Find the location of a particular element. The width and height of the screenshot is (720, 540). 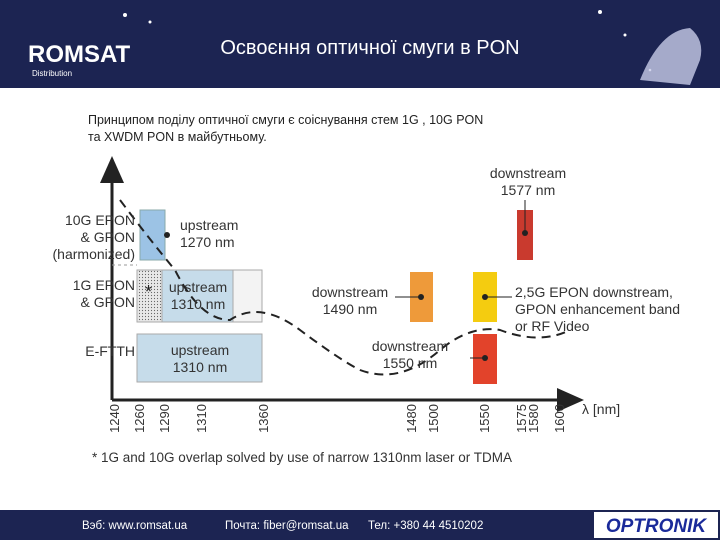

band-label: GPON enhancement band is located at coordinates (597, 309).